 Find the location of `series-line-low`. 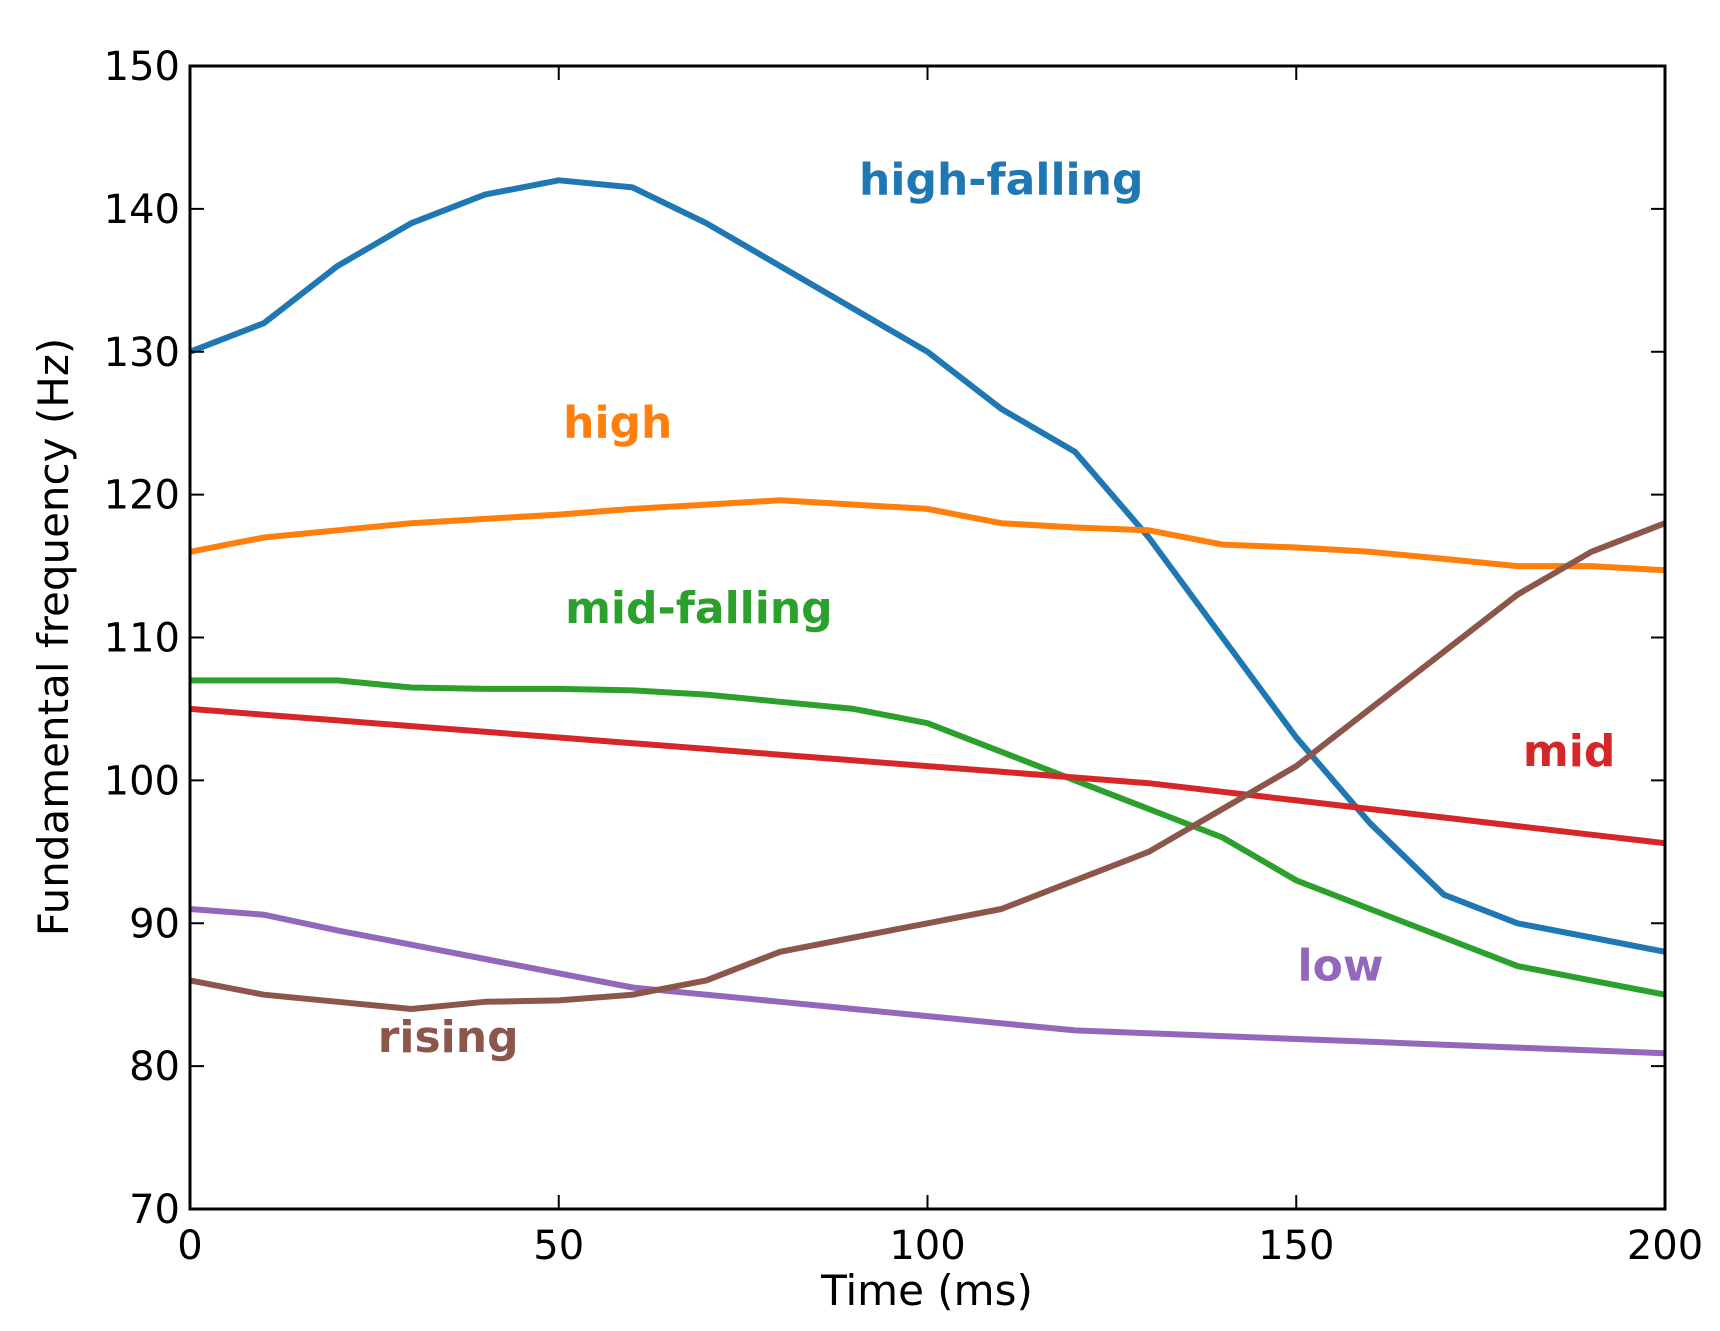

series-line-low is located at coordinates (927, 981).